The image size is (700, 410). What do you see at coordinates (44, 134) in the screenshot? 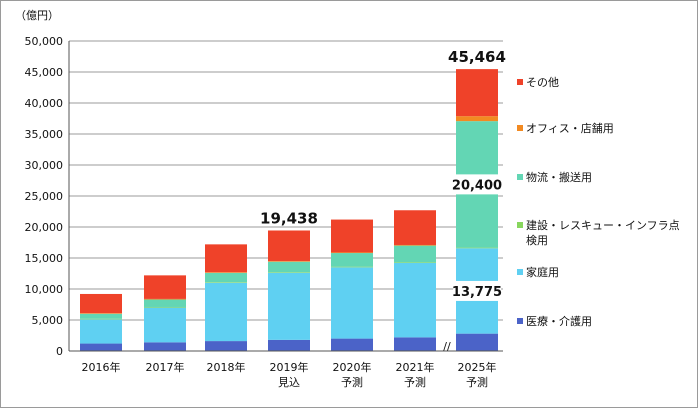
I see `y-tick-label: 35,000` at bounding box center [44, 134].